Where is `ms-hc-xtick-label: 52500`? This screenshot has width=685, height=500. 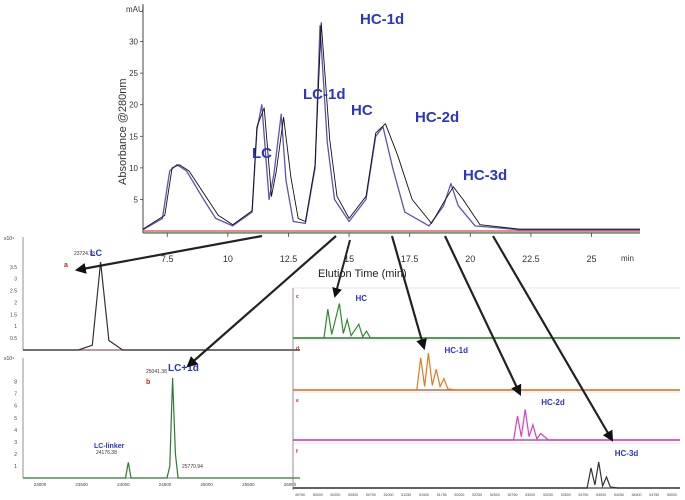
ms-hc-xtick-label: 52500 is located at coordinates (495, 495).